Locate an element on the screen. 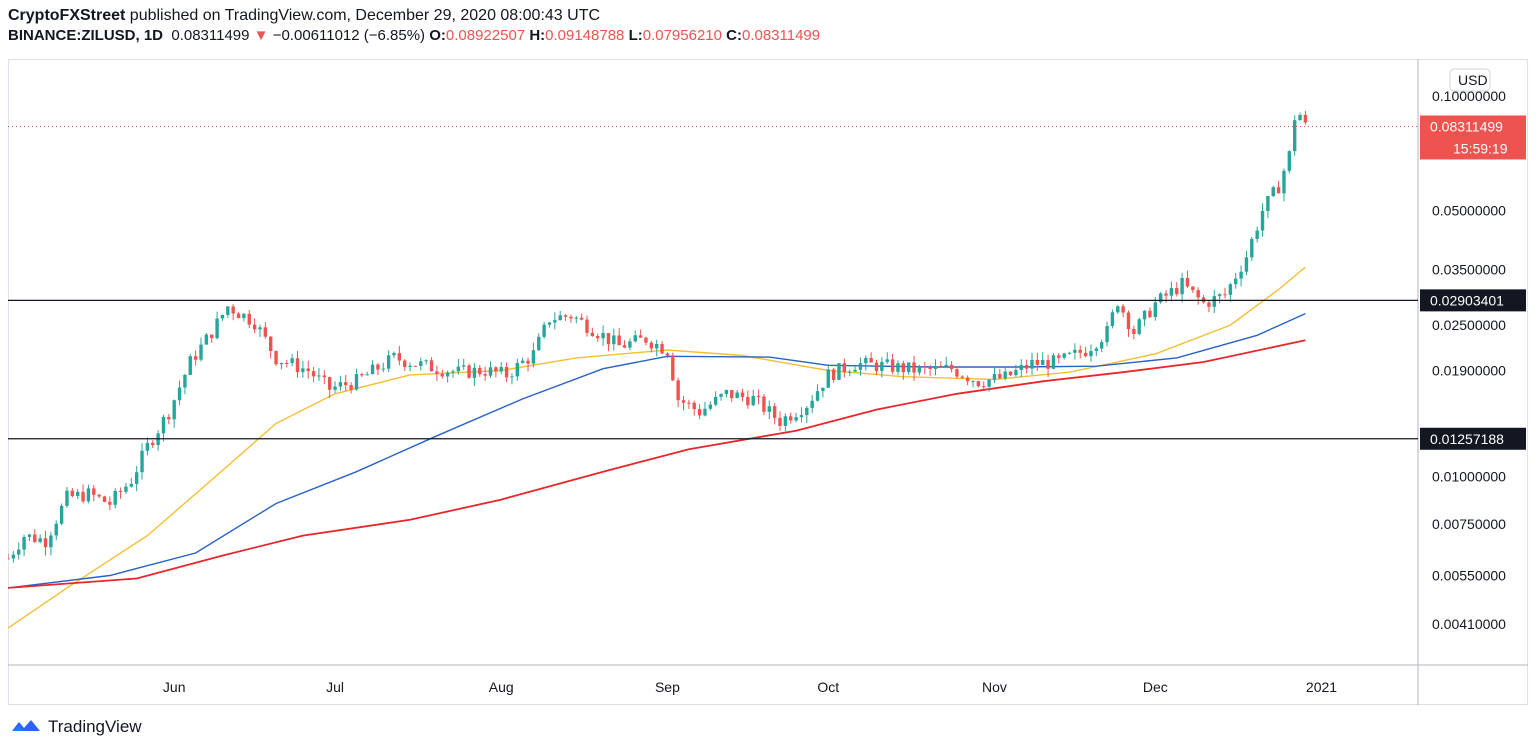  x-tick-label: Dec is located at coordinates (1155, 687).